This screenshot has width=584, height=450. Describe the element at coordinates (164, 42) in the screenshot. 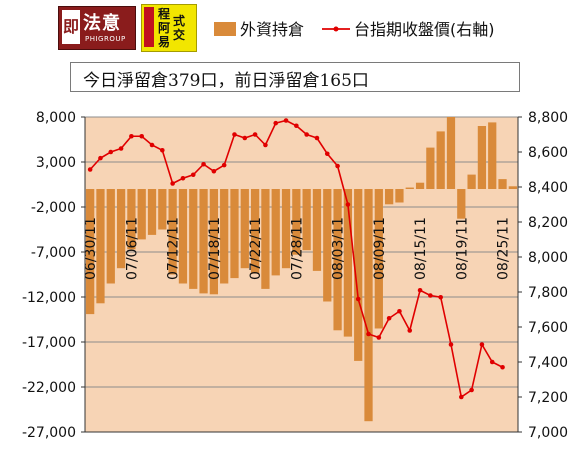

I see `program-trading-logo-char: 易` at that location.